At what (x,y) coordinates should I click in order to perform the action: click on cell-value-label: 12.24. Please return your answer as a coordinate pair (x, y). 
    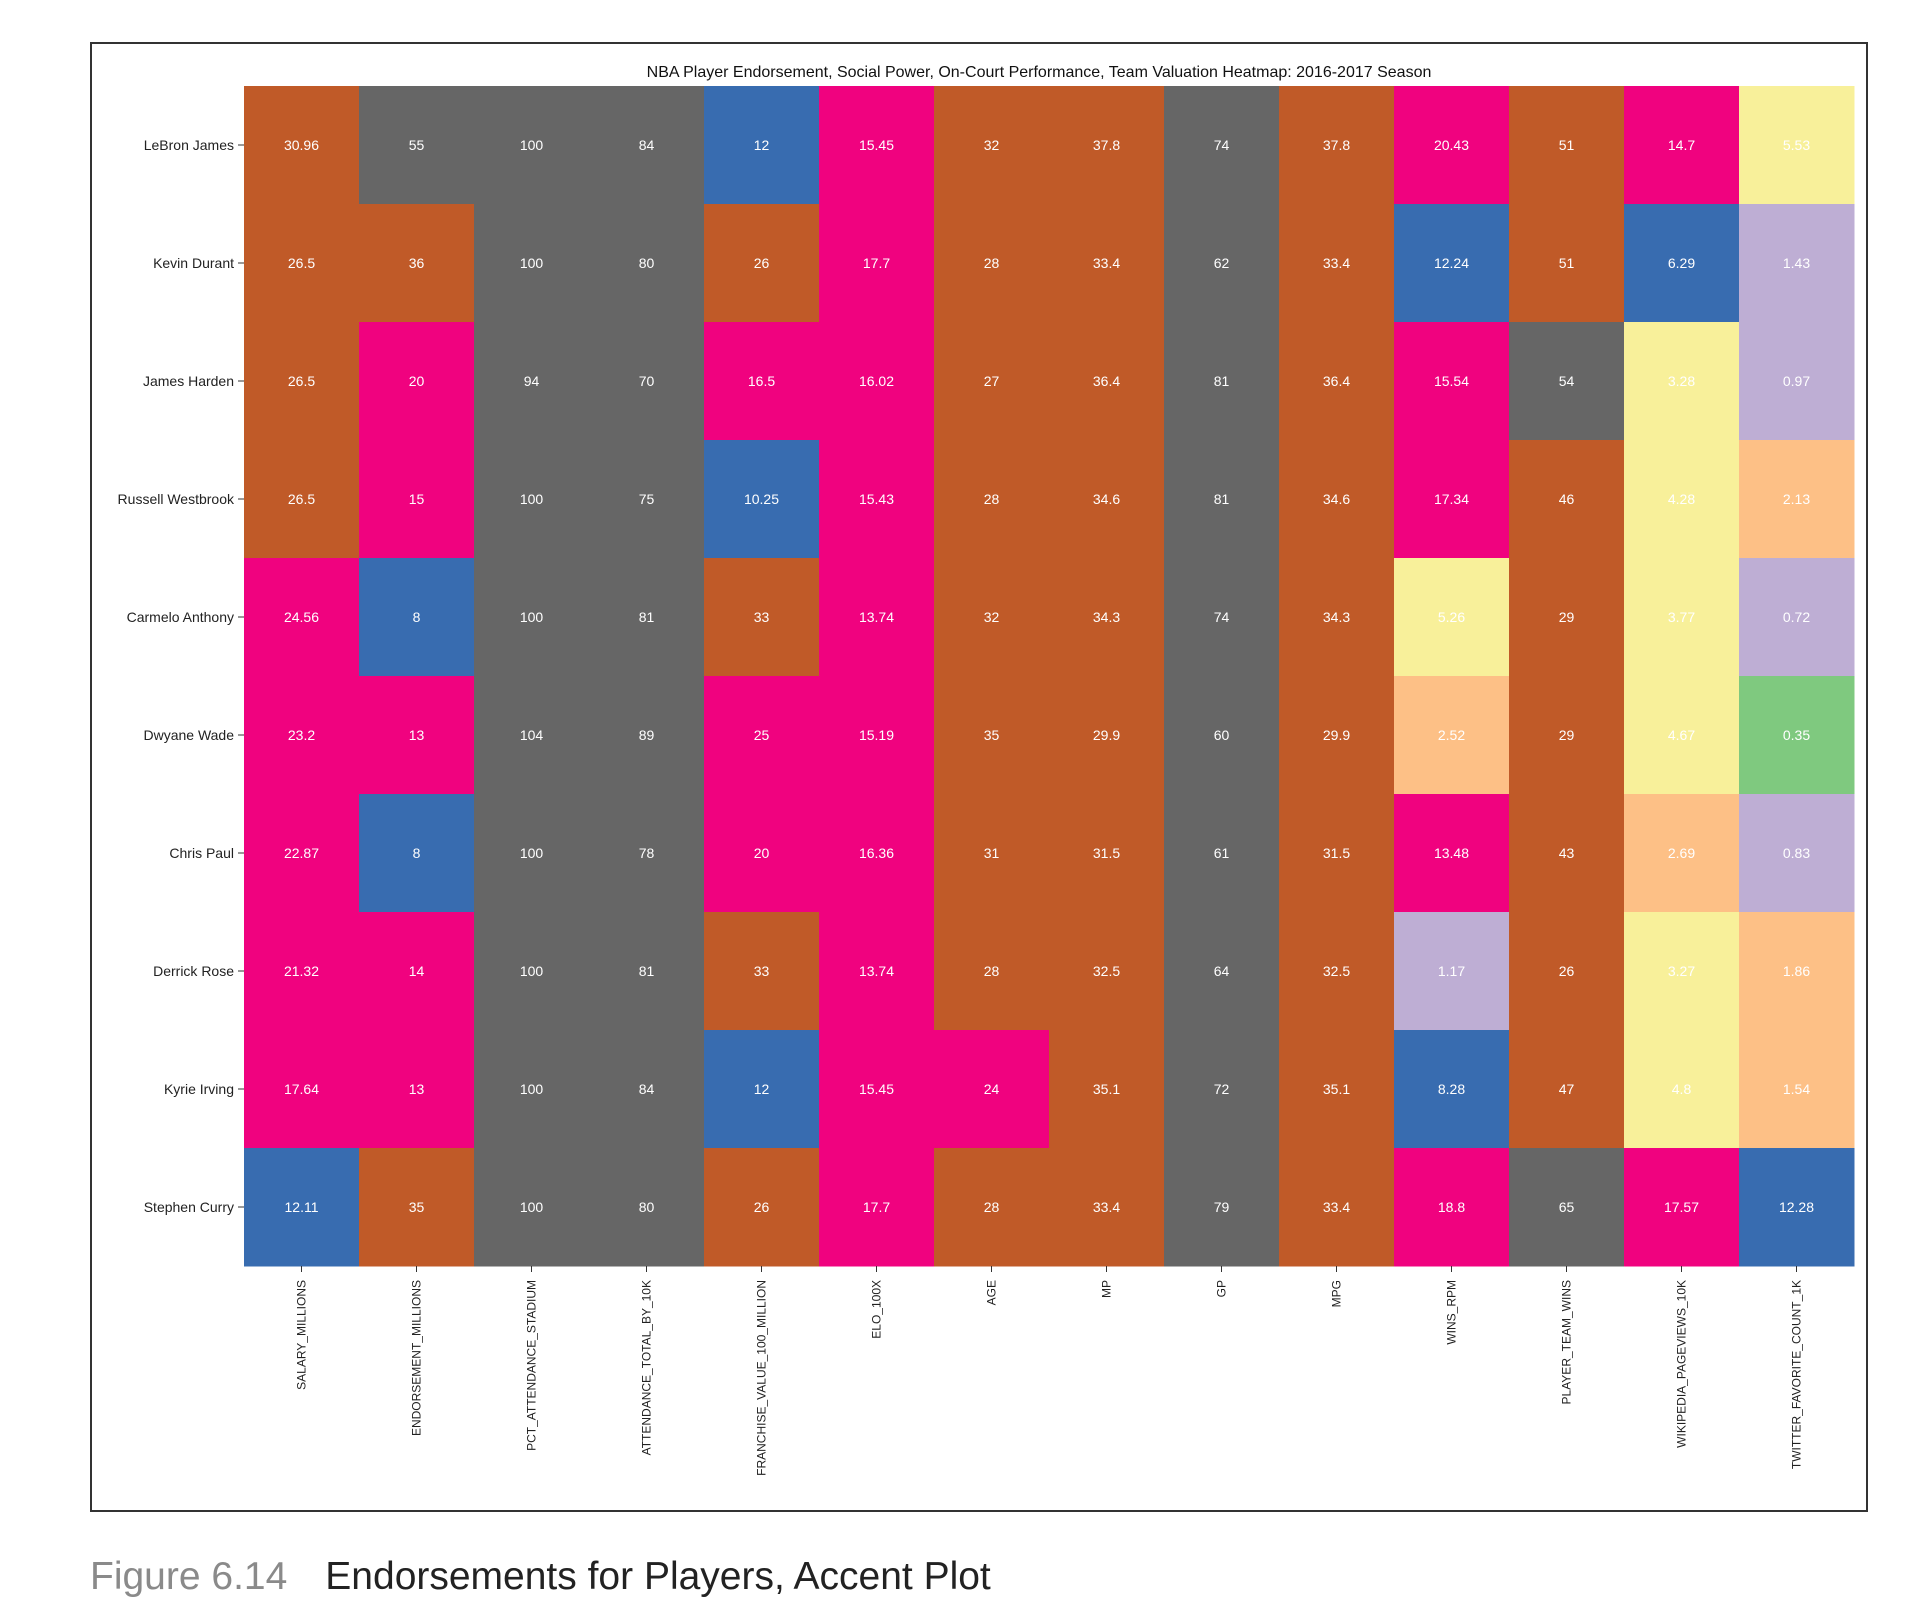
    Looking at the image, I should click on (1451, 263).